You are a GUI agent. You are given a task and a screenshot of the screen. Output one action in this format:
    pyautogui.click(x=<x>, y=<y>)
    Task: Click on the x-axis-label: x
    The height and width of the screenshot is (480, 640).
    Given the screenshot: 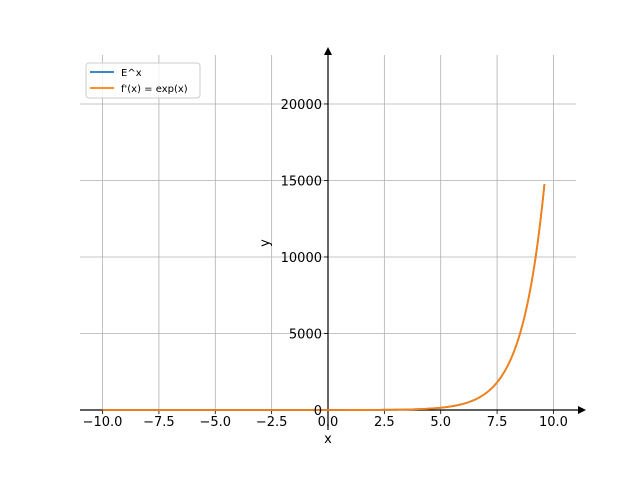 What is the action you would take?
    pyautogui.click(x=328, y=439)
    